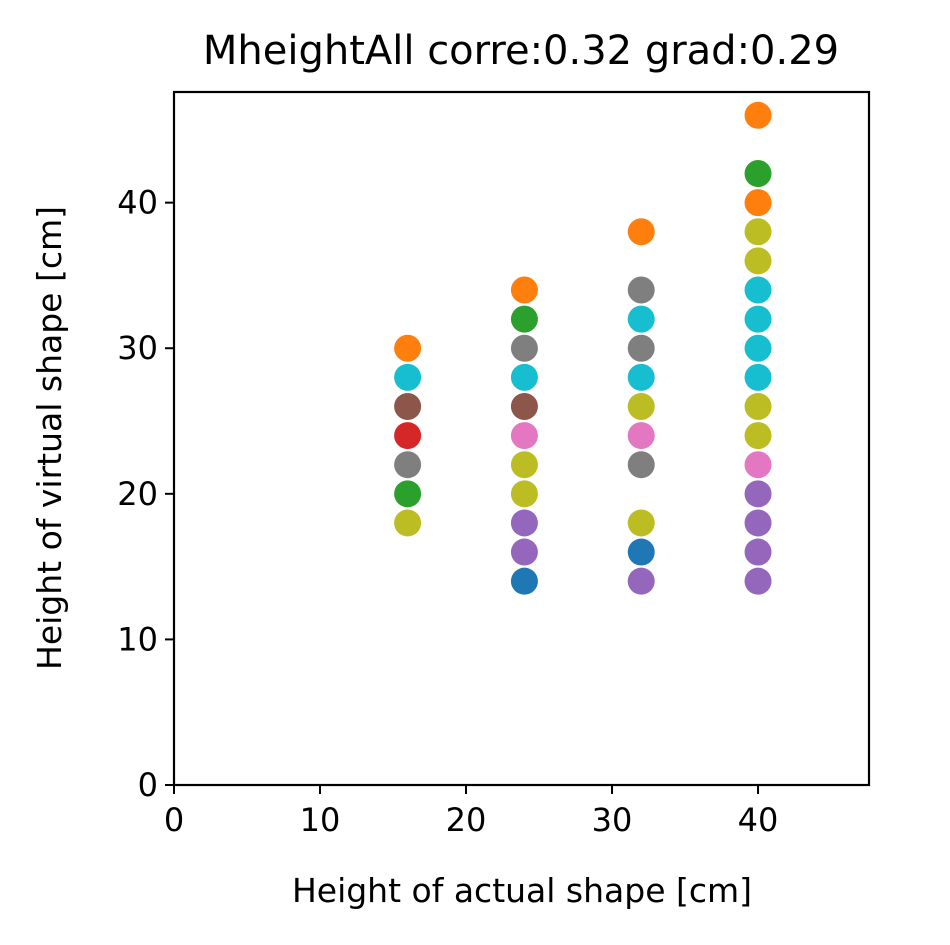  What do you see at coordinates (148, 785) in the screenshot?
I see `y-tick-label: 0` at bounding box center [148, 785].